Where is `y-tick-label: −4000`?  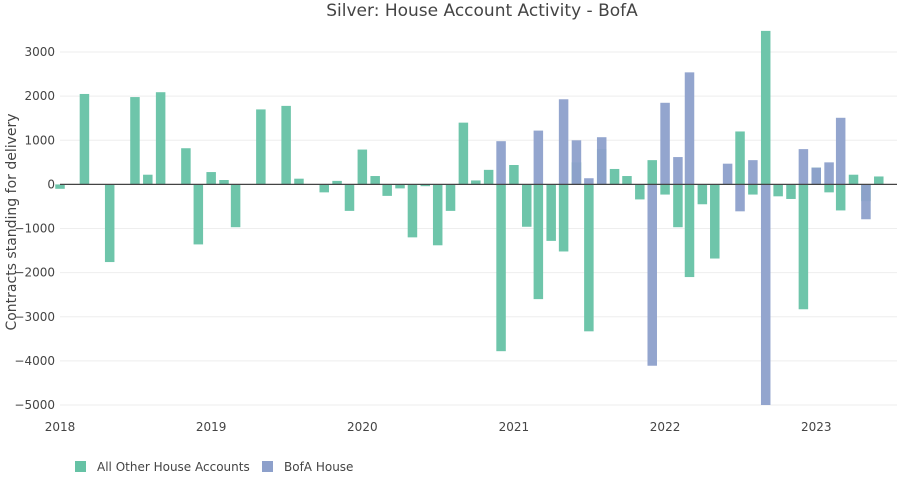
y-tick-label: −4000 is located at coordinates (34, 361).